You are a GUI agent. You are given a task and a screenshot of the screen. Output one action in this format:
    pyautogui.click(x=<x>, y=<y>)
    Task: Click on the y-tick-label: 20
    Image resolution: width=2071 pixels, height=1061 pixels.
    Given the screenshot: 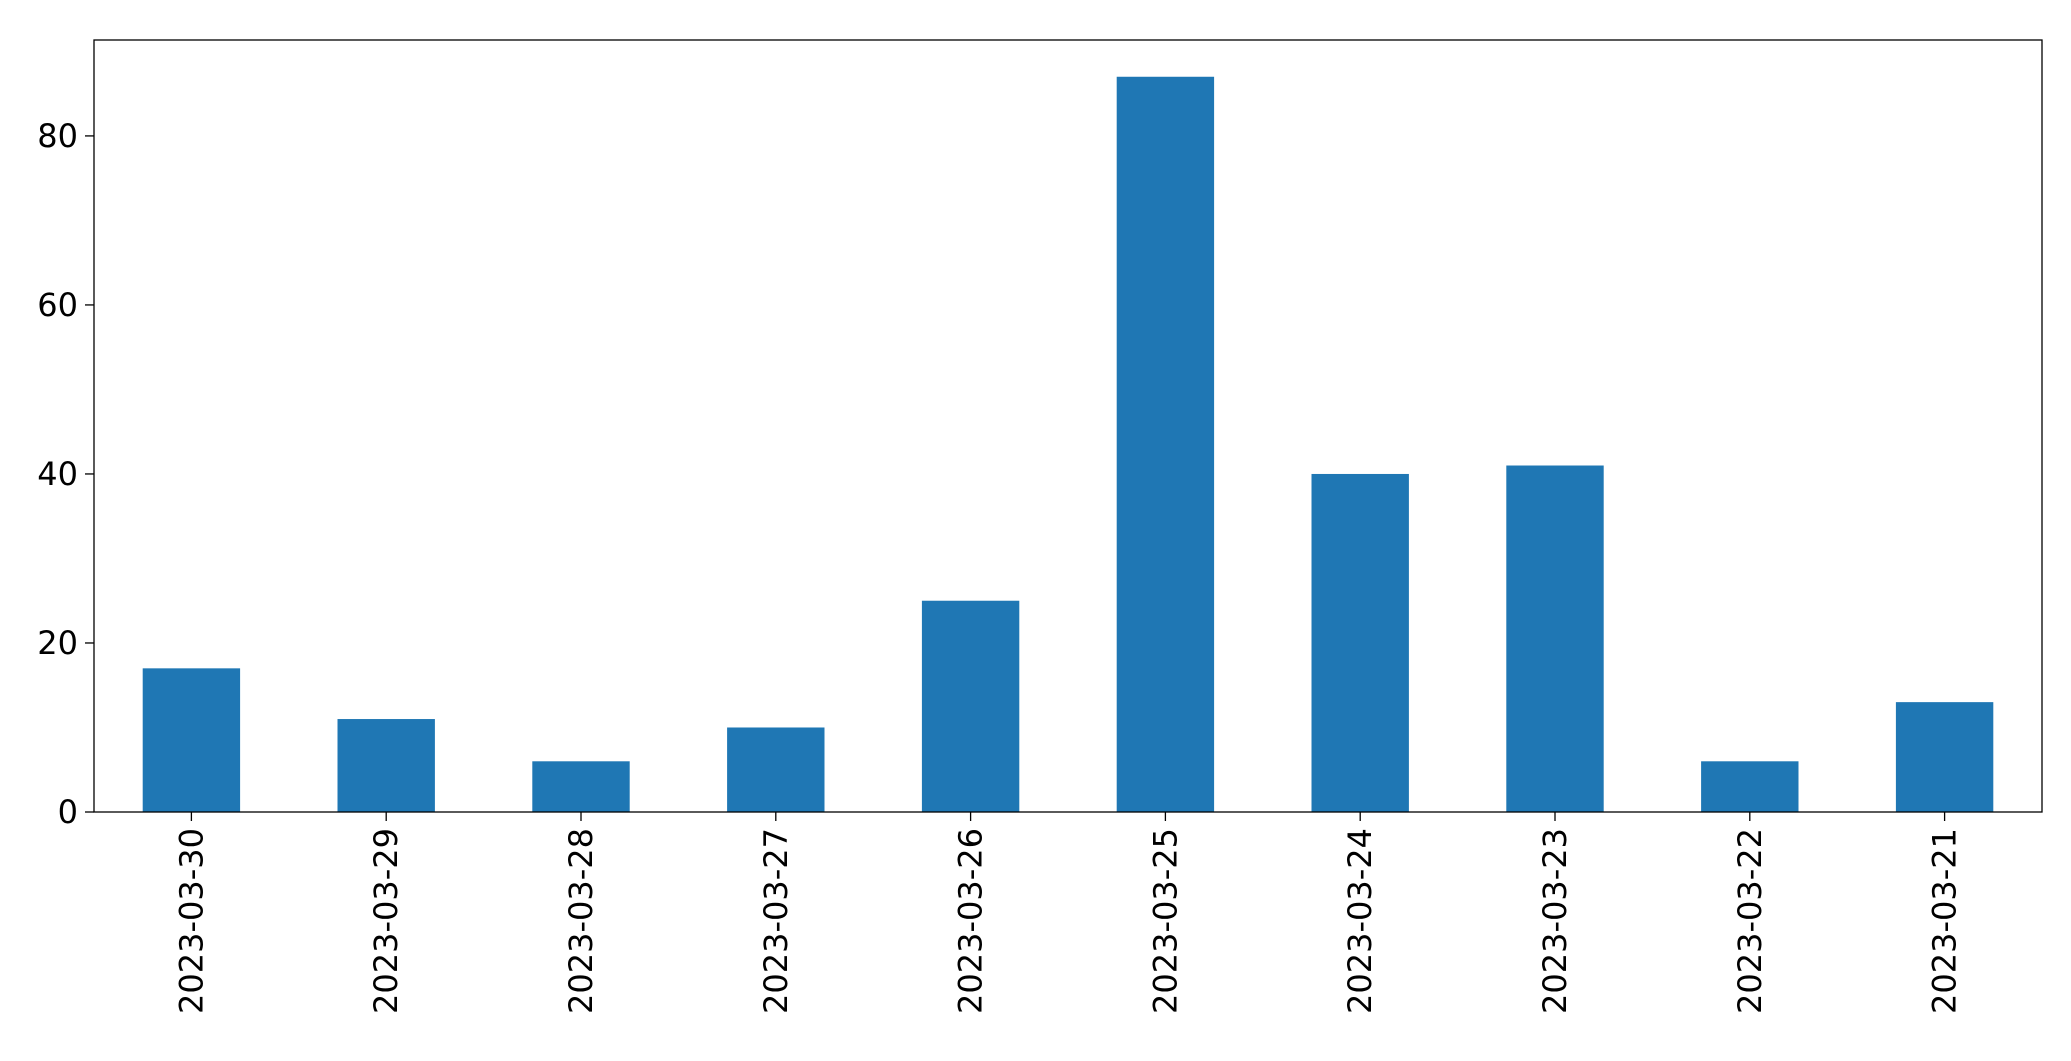 What is the action you would take?
    pyautogui.click(x=57, y=643)
    